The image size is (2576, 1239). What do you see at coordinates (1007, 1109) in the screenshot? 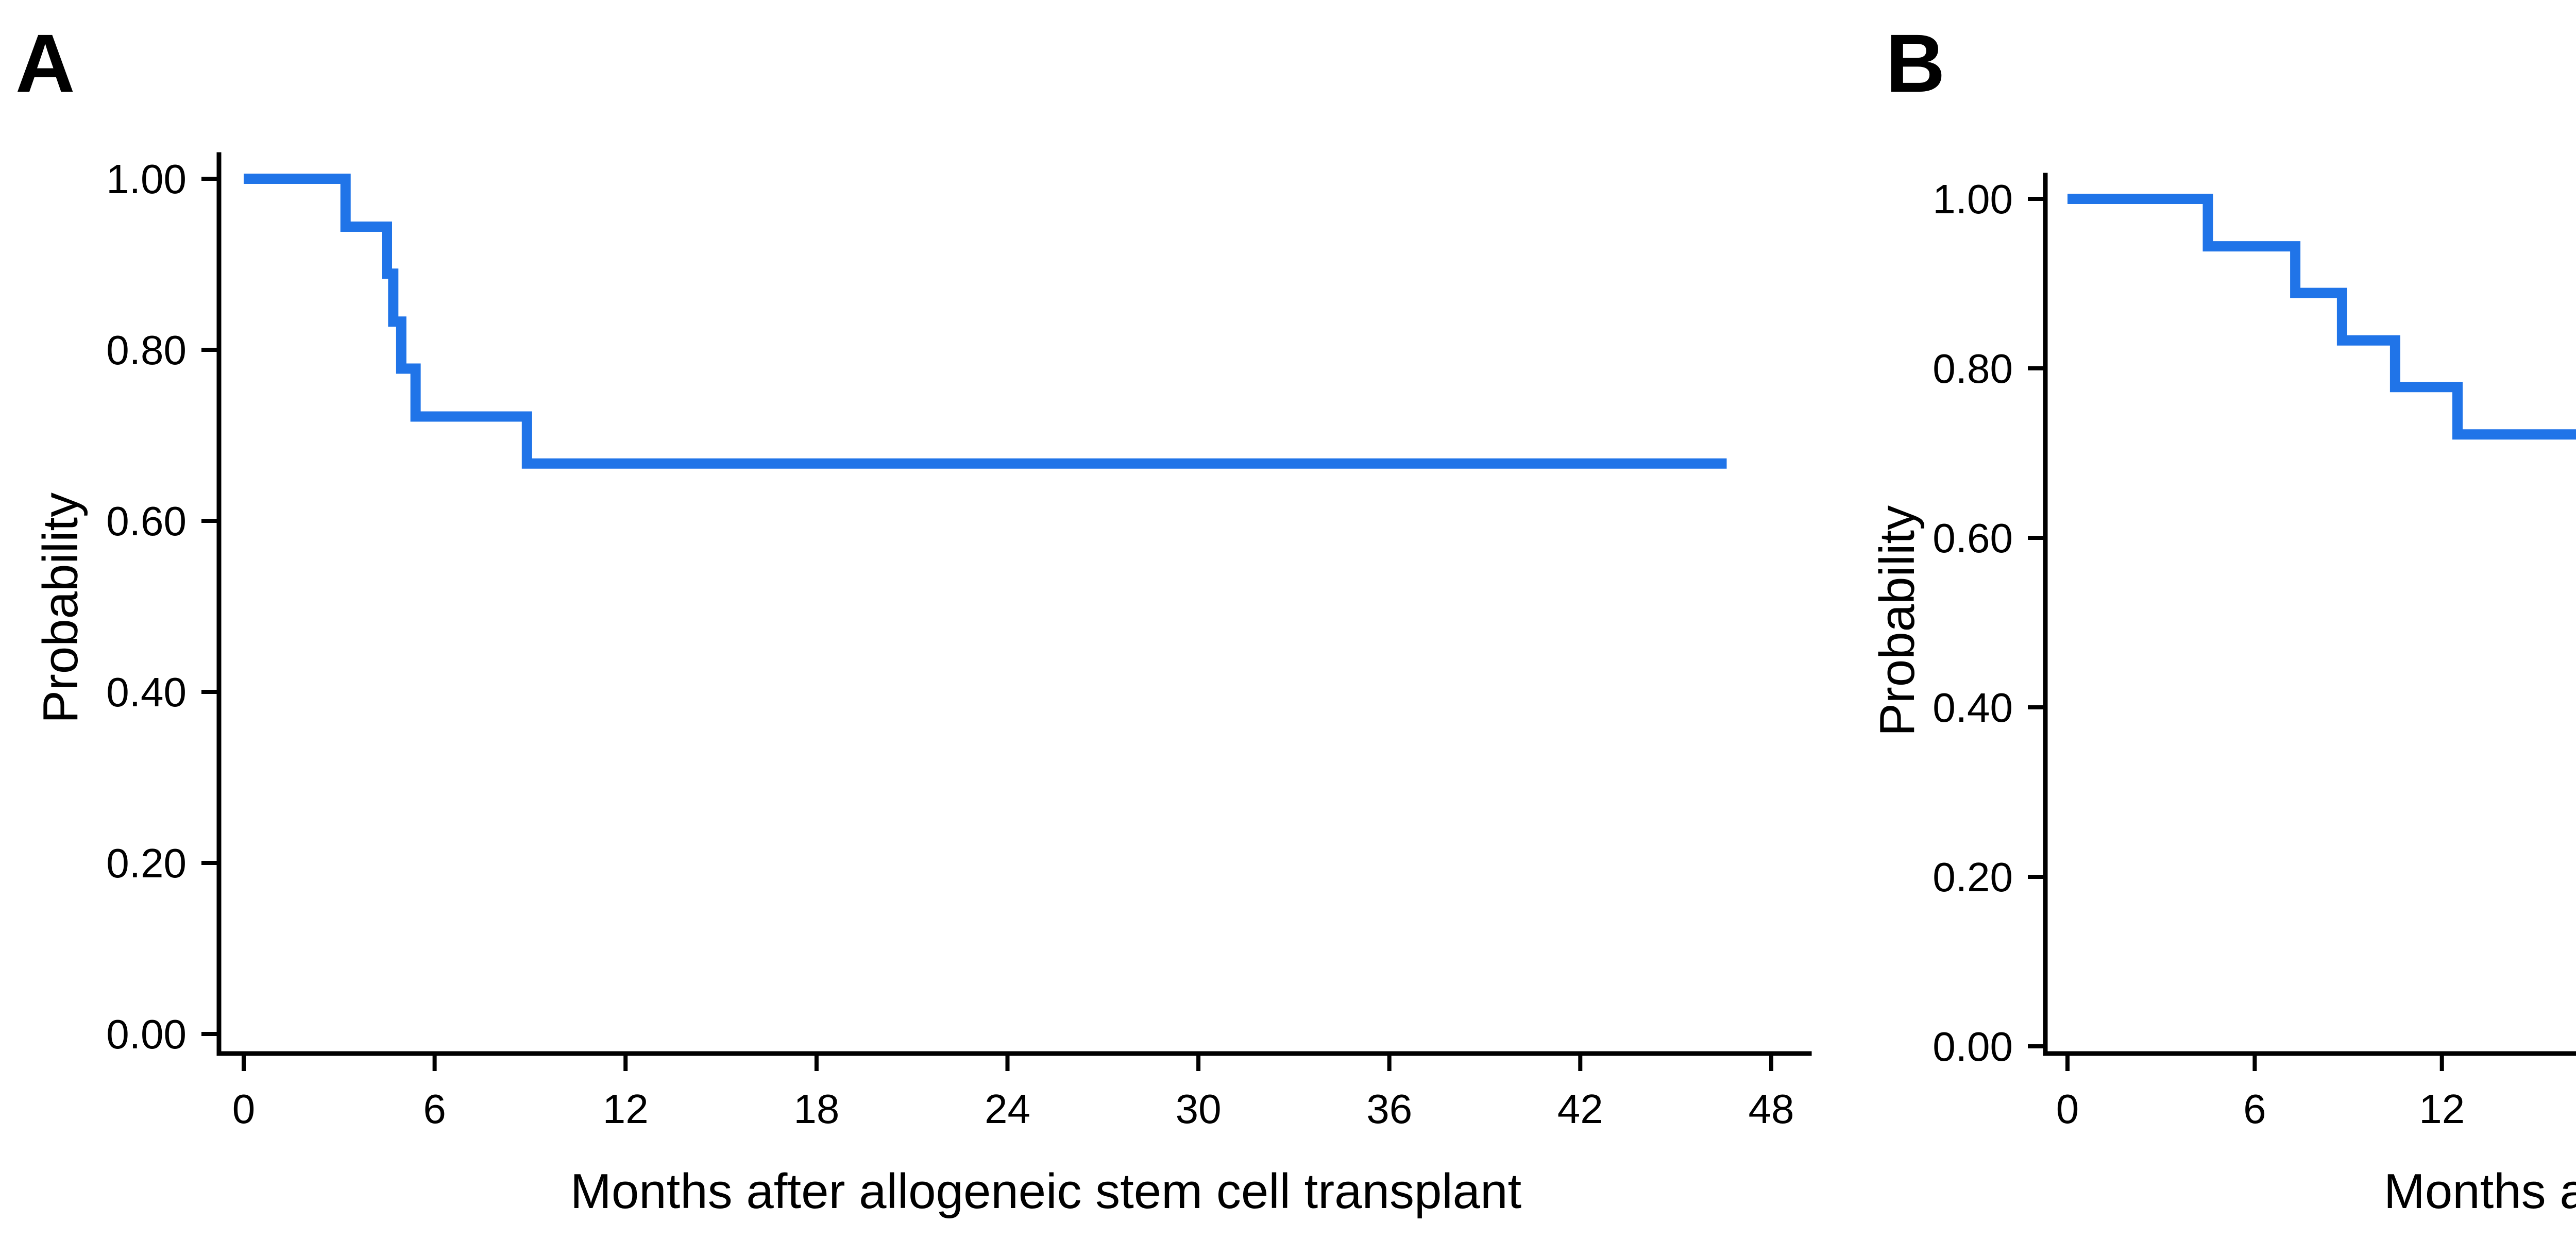
I see `x-tick-label: 24` at bounding box center [1007, 1109].